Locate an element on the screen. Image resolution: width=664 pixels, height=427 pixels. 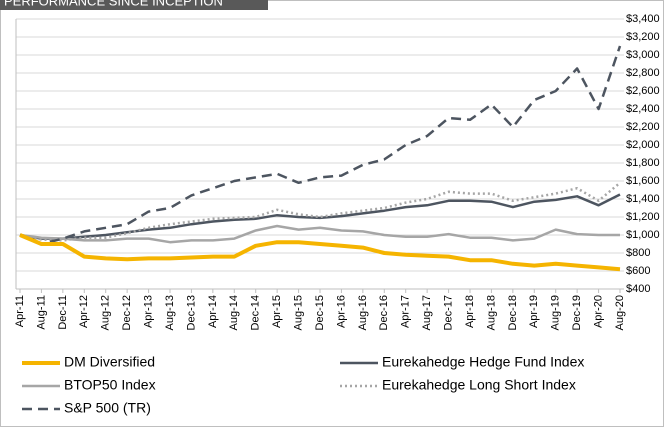
x-tick-label: Apr-14 is located at coordinates (213, 311).